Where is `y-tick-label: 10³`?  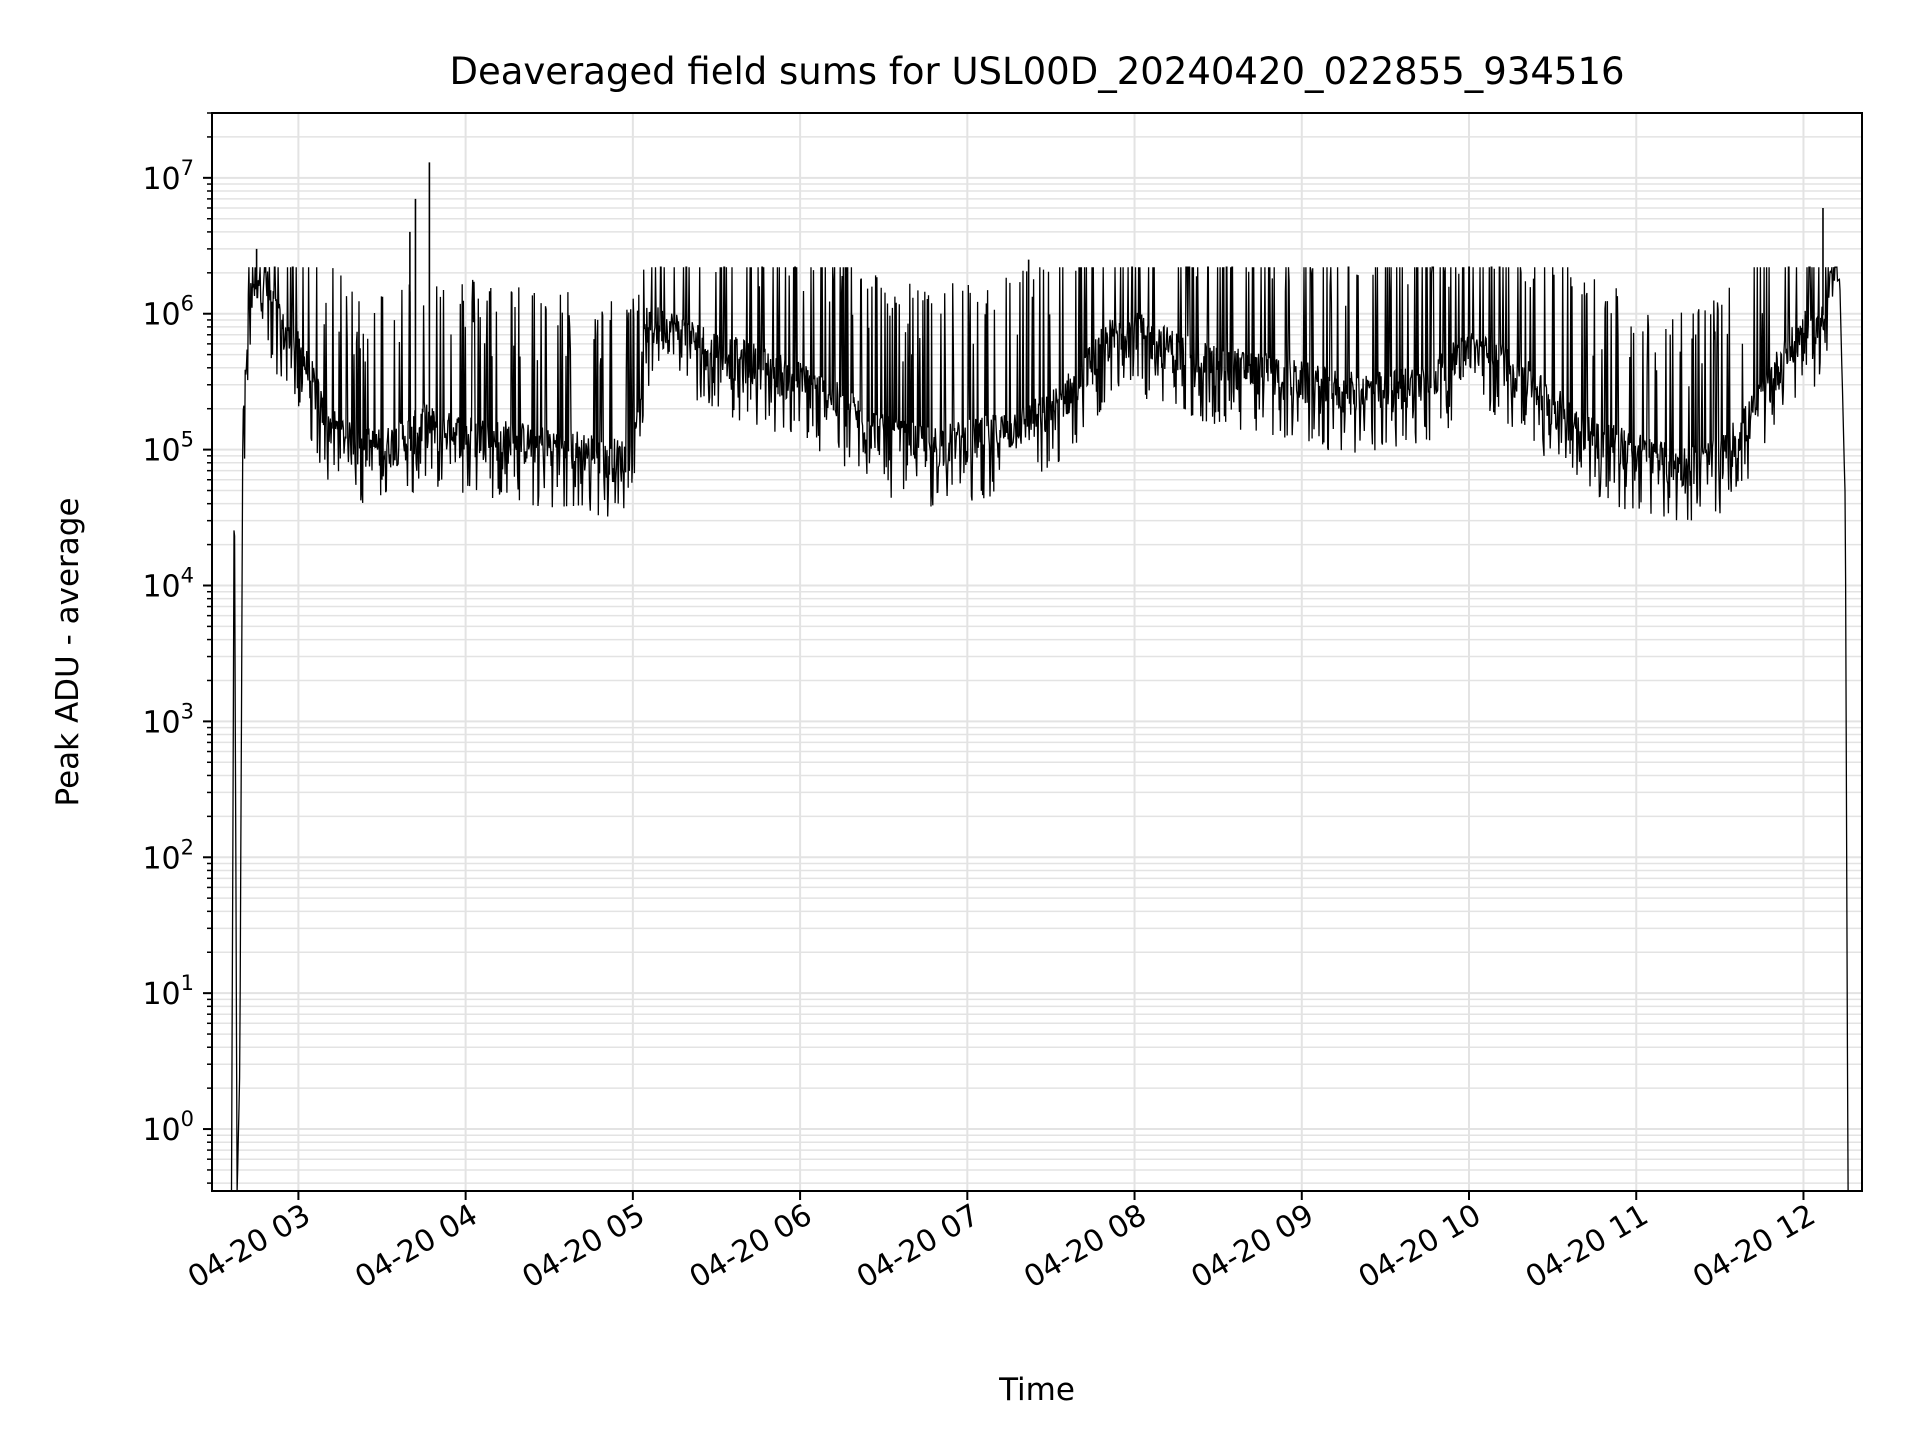
y-tick-label: 10³ is located at coordinates (168, 719).